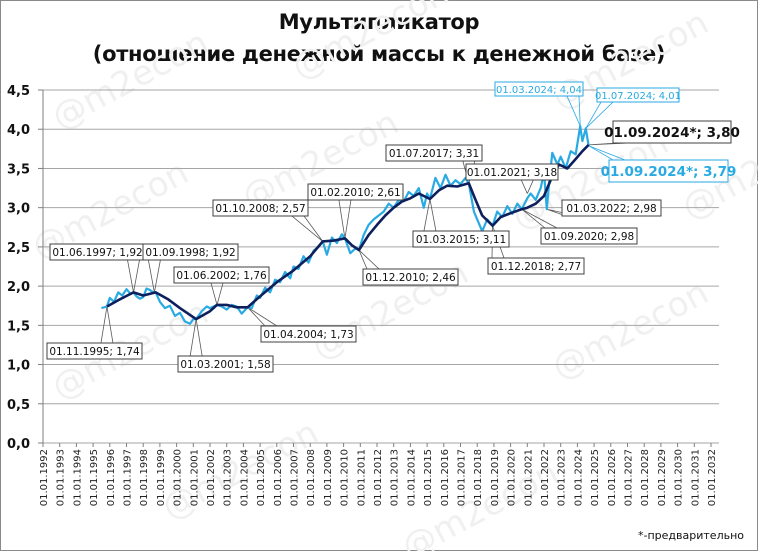 Image resolution: width=758 pixels, height=551 pixels. Describe the element at coordinates (97, 253) in the screenshot. I see `annotation-label: 01.06.1997; 1,92` at that location.